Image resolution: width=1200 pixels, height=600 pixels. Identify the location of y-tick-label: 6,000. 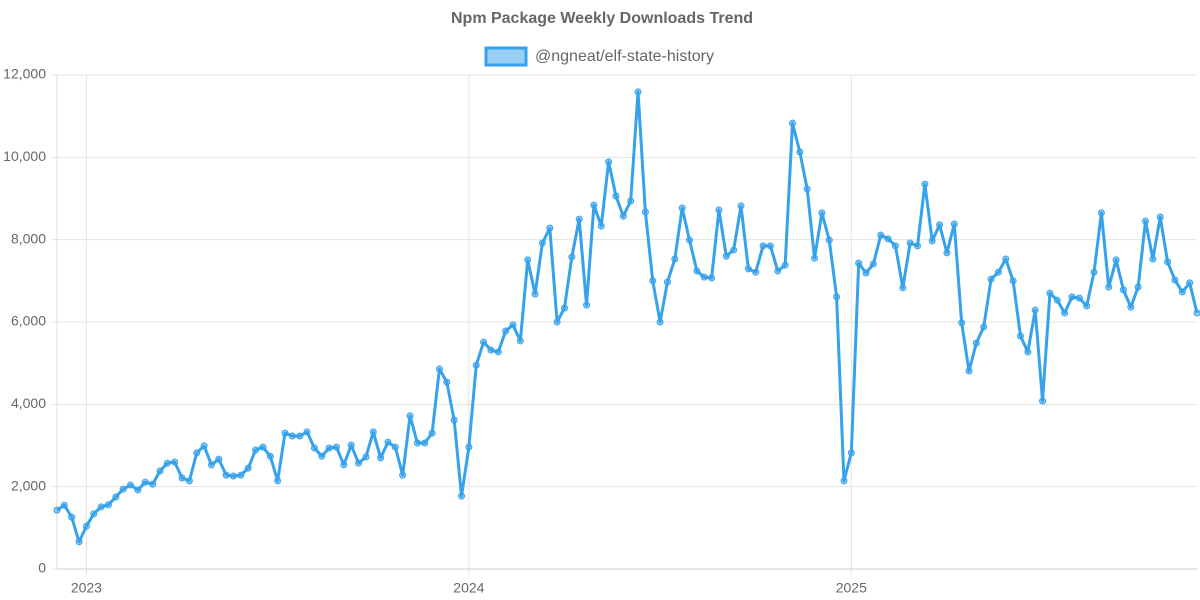
(28, 321).